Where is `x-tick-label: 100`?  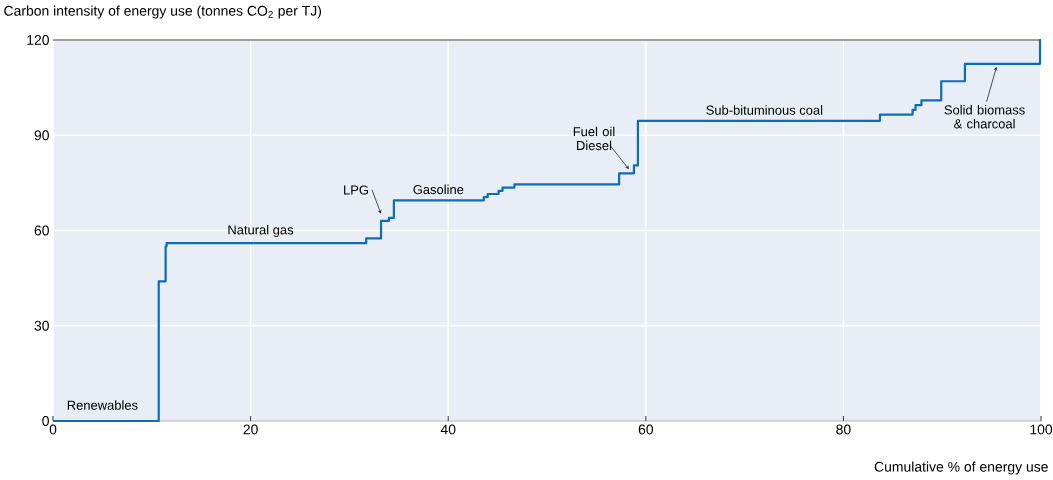
x-tick-label: 100 is located at coordinates (1041, 429).